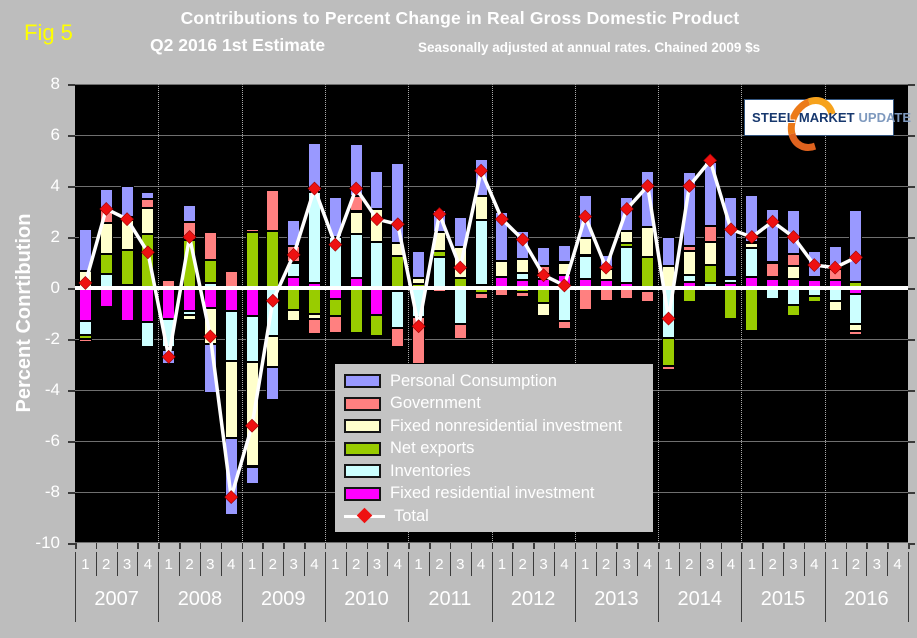  What do you see at coordinates (364, 515) in the screenshot?
I see `total-diamond-icon` at bounding box center [364, 515].